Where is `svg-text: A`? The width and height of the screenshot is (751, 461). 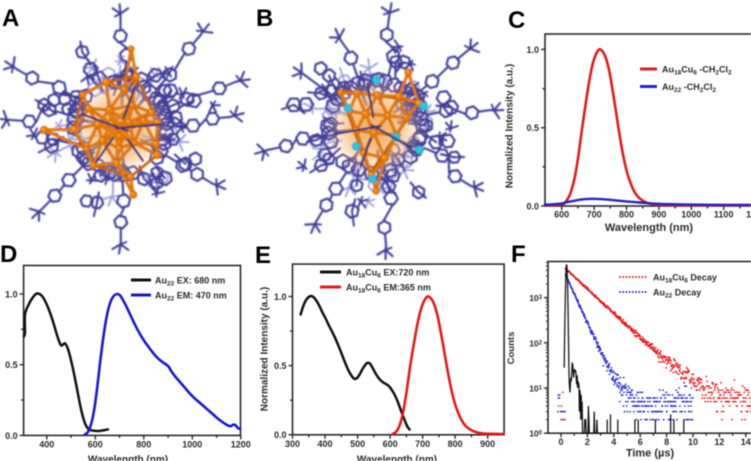
svg-text: A is located at coordinates (10, 18).